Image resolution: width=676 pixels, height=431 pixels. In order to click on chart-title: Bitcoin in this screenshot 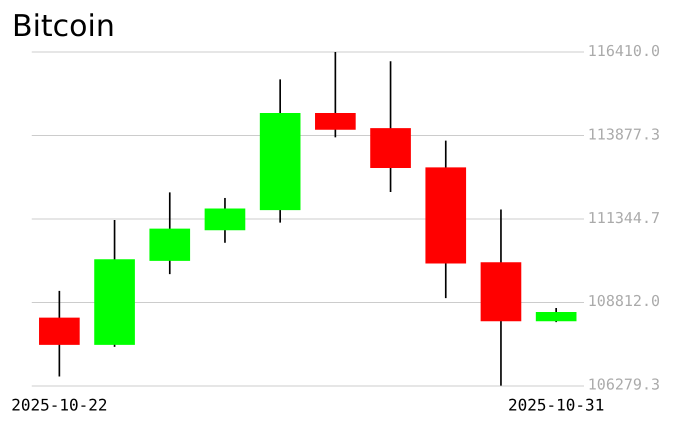, I will do `click(63, 26)`.